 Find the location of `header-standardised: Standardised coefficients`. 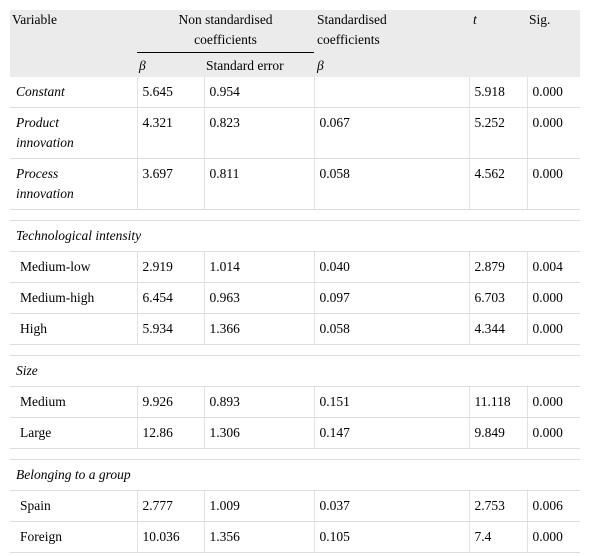

header-standardised: Standardised coefficients is located at coordinates (392, 31).